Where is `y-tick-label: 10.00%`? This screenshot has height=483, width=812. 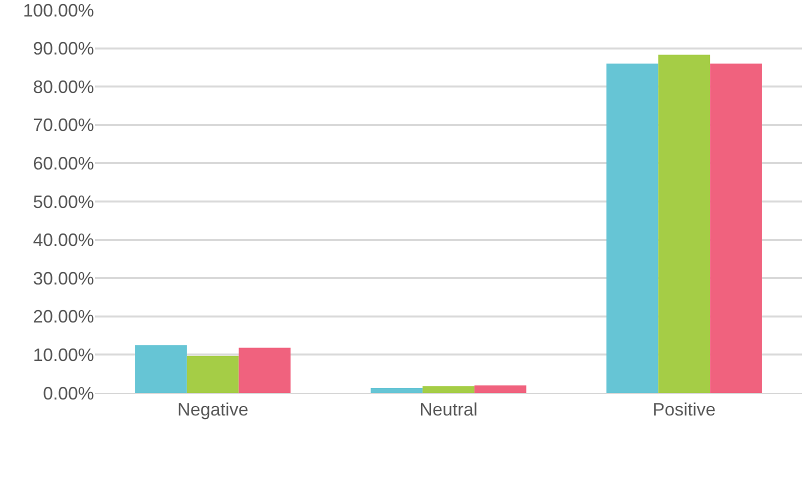 y-tick-label: 10.00% is located at coordinates (63, 355).